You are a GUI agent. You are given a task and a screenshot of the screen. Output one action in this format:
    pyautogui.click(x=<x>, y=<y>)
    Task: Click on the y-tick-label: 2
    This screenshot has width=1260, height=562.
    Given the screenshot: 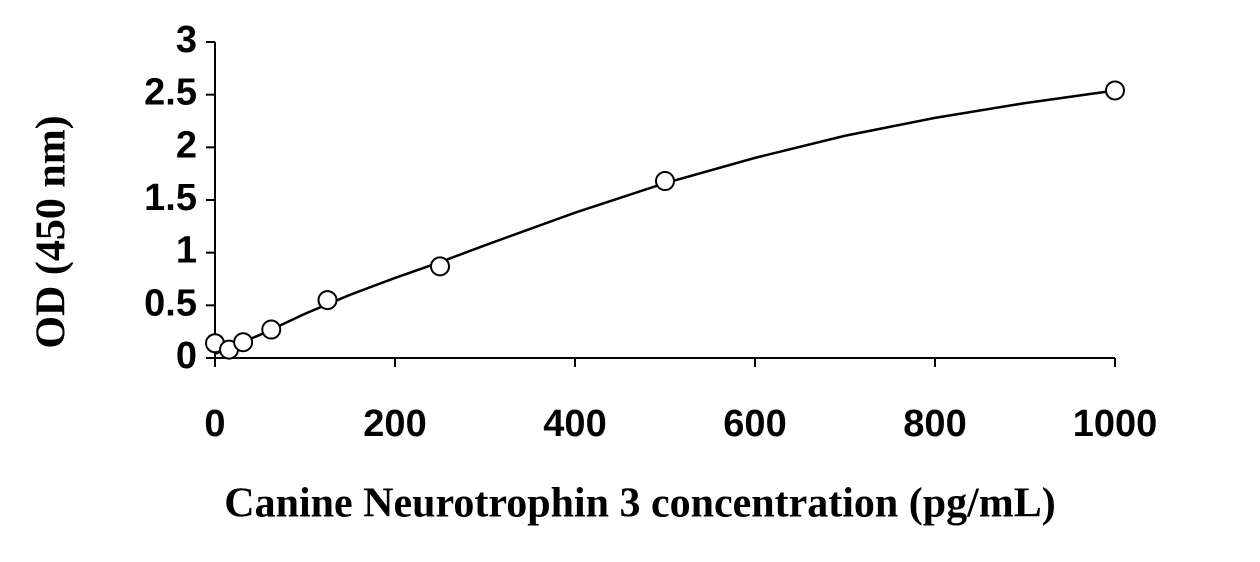 What is the action you would take?
    pyautogui.click(x=186, y=145)
    